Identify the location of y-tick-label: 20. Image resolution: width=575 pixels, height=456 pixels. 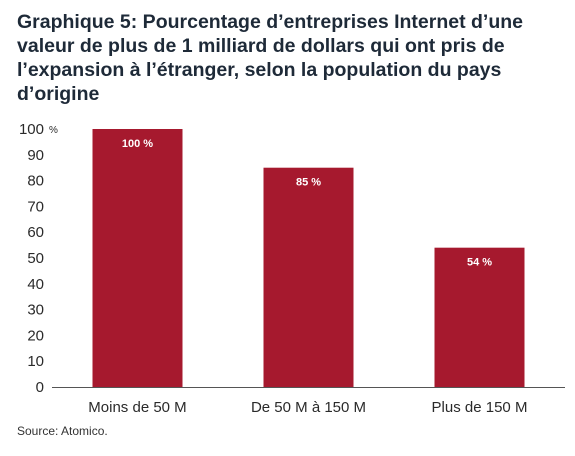
(35, 335).